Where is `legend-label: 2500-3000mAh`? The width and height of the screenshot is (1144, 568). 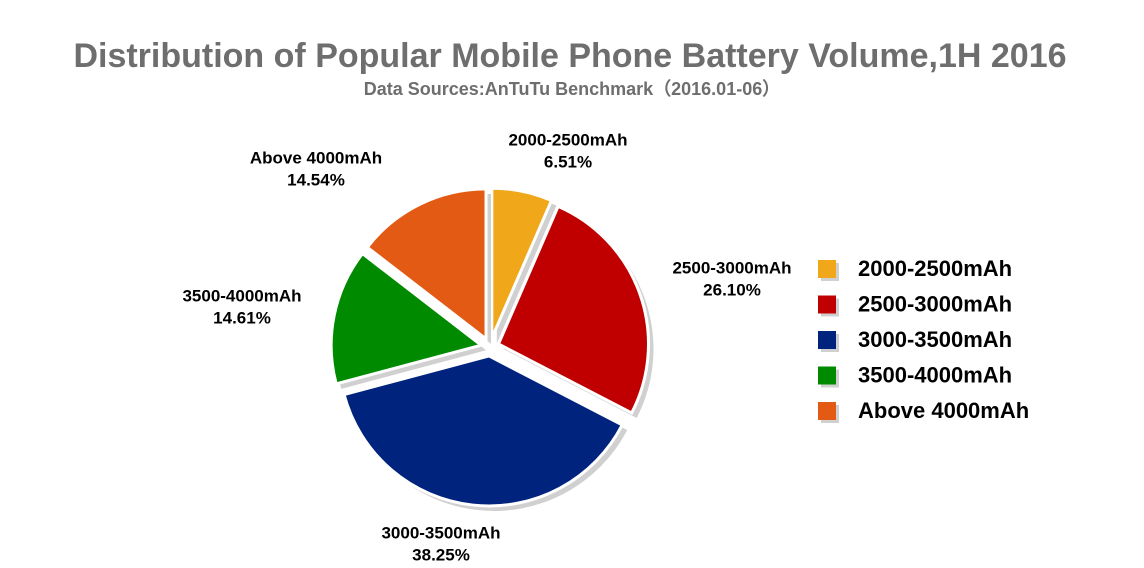
legend-label: 2500-3000mAh is located at coordinates (935, 303).